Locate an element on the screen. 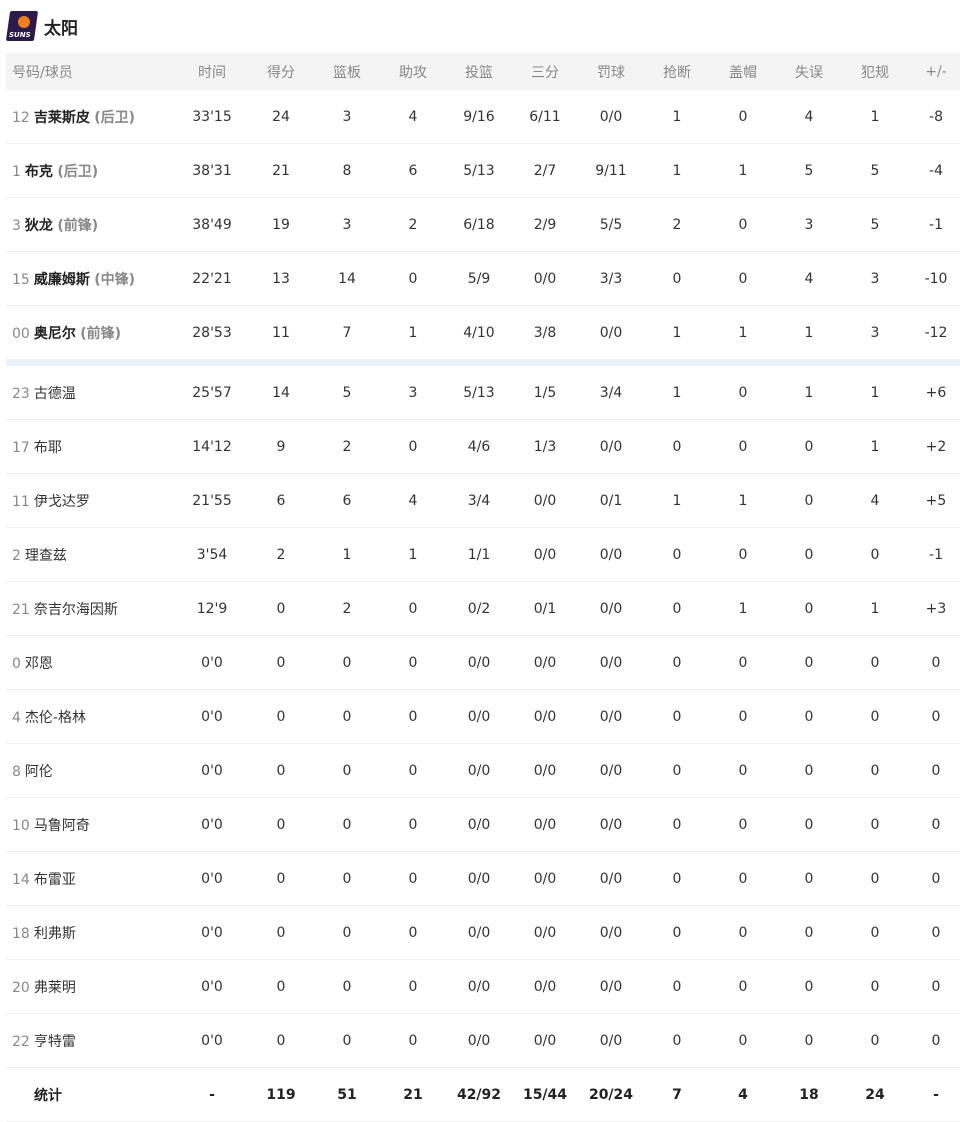  player-name: 亨特雷 is located at coordinates (54, 1041).